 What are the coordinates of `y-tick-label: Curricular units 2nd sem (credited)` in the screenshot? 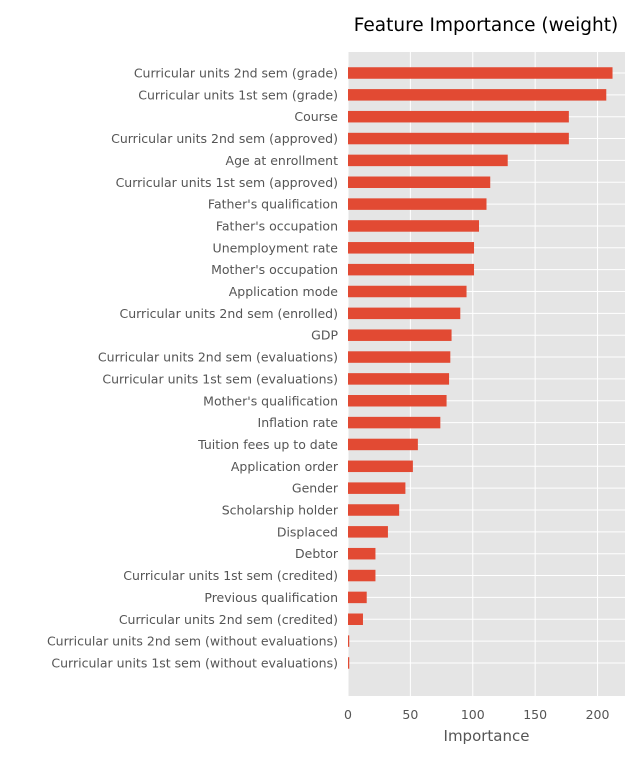 It's located at (228, 619).